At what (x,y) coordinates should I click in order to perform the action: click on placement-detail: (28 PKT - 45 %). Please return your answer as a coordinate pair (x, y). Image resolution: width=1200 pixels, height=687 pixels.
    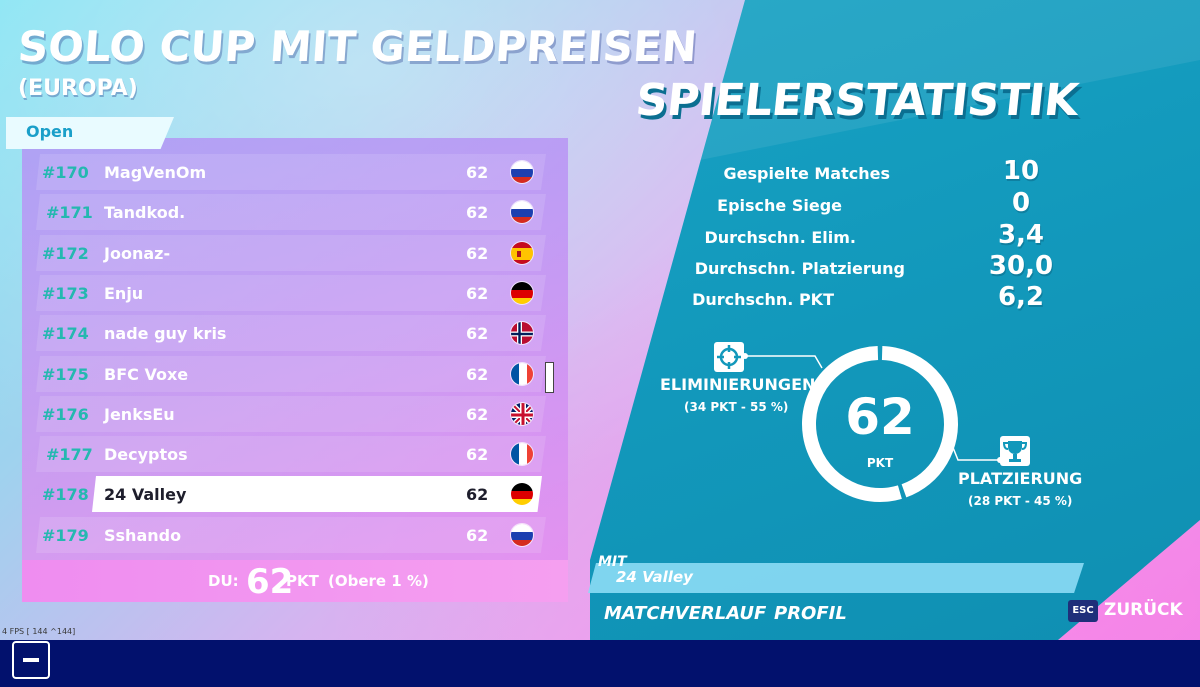
    Looking at the image, I should click on (1020, 501).